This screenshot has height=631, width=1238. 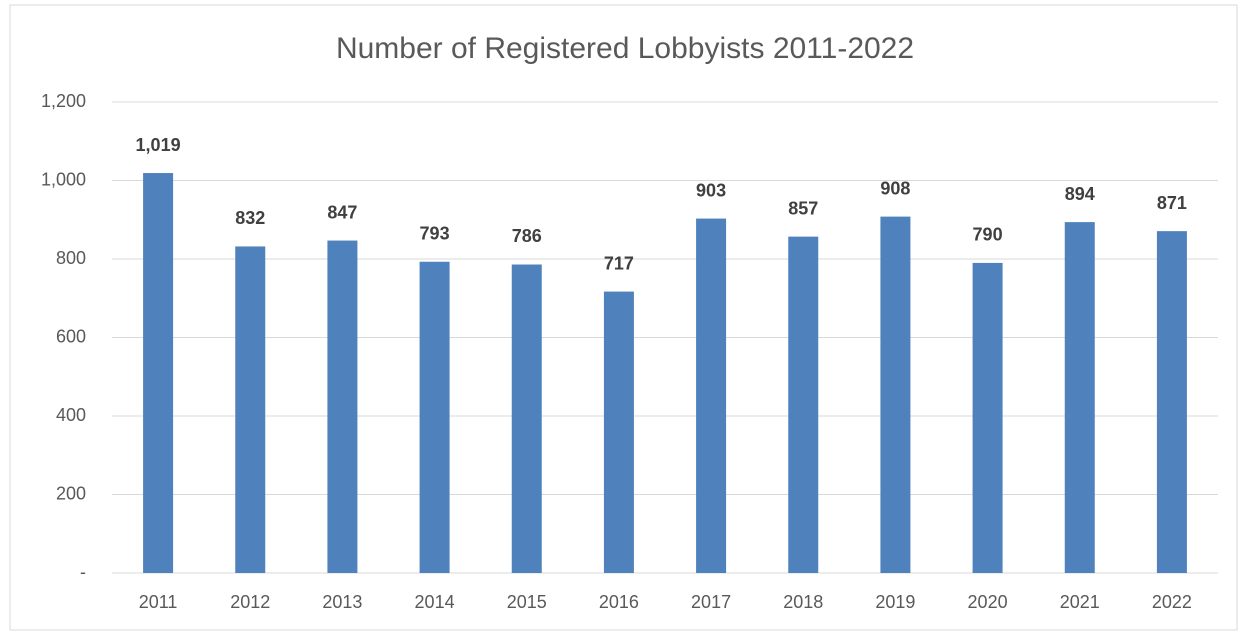 I want to click on x-tick-label: 2011, so click(x=158, y=602).